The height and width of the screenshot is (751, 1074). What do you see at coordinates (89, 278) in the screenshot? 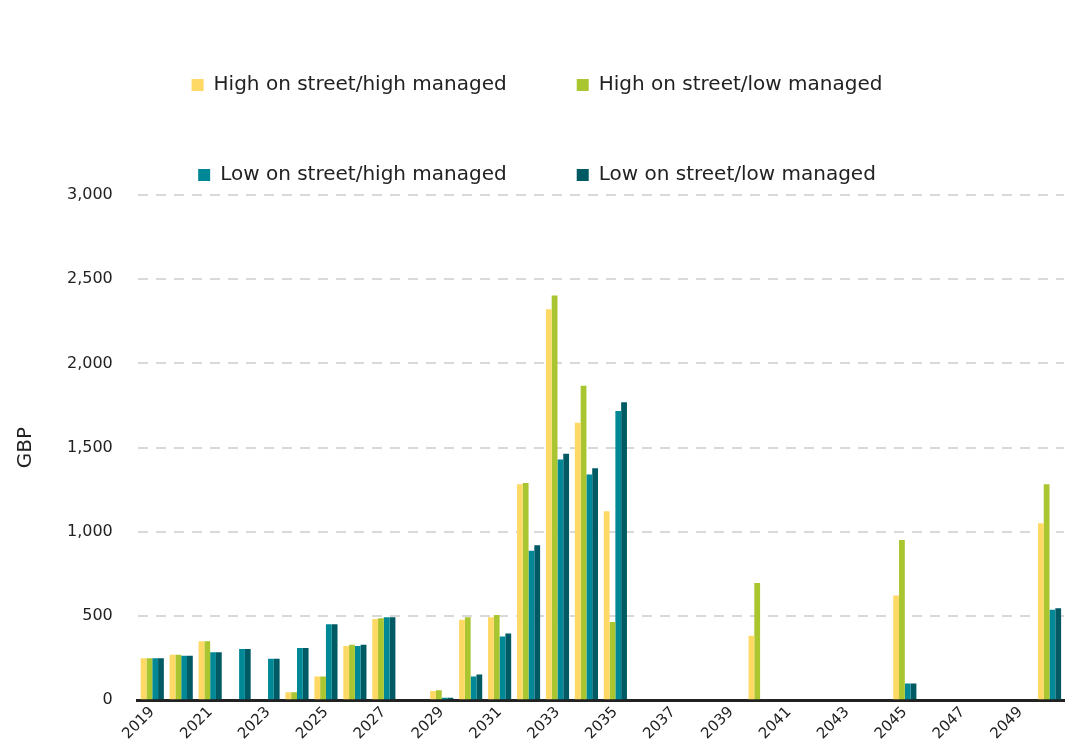
I see `y-tick-label: 2,500` at bounding box center [89, 278].